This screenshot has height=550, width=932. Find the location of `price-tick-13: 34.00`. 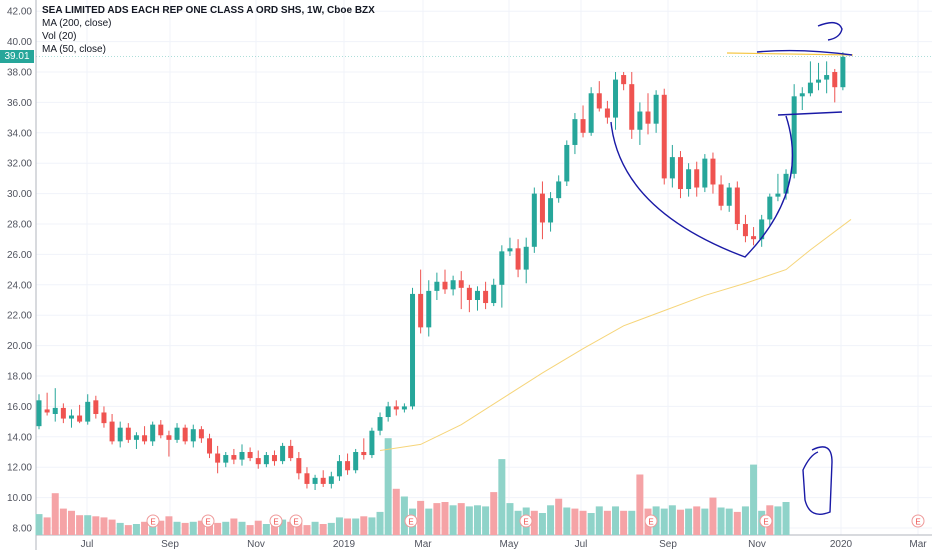

price-tick-13: 34.00 is located at coordinates (19, 133).